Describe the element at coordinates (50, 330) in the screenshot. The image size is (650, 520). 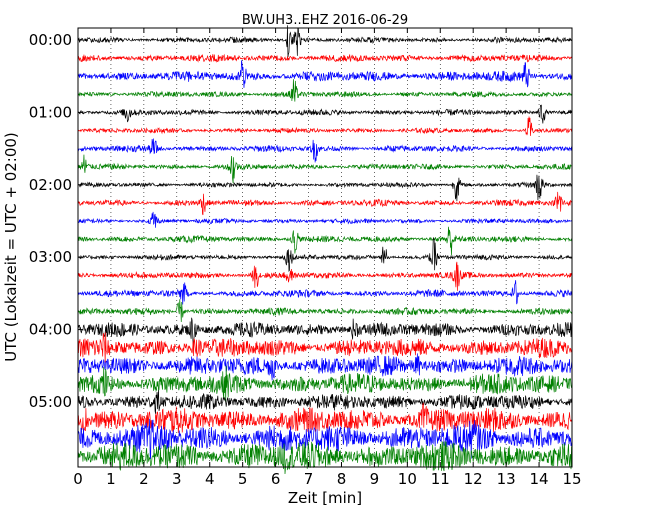
I see `y-tick-label: 04:00` at that location.